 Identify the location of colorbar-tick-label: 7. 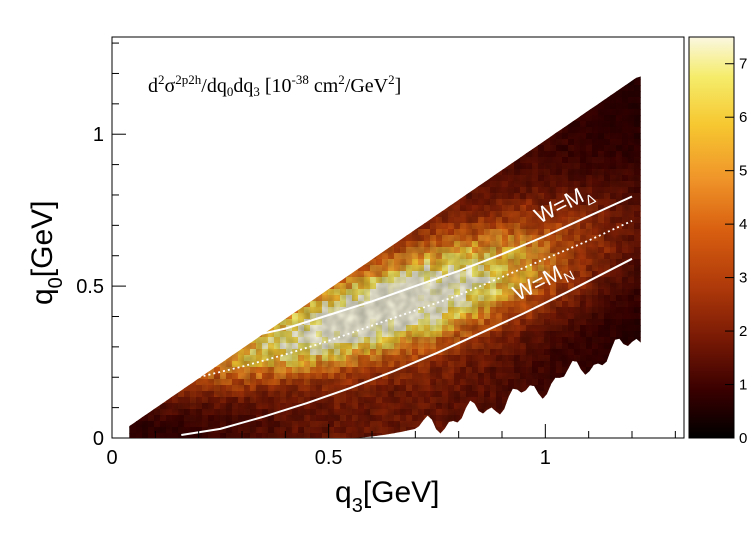
(743, 64).